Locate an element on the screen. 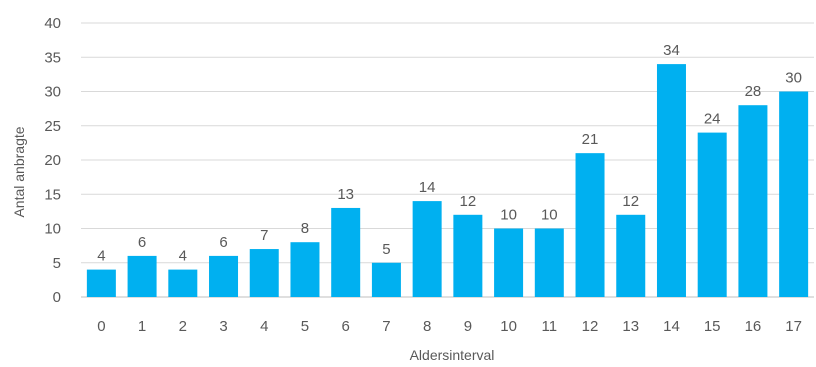 The width and height of the screenshot is (816, 367). x-tick-label: 13 is located at coordinates (630, 326).